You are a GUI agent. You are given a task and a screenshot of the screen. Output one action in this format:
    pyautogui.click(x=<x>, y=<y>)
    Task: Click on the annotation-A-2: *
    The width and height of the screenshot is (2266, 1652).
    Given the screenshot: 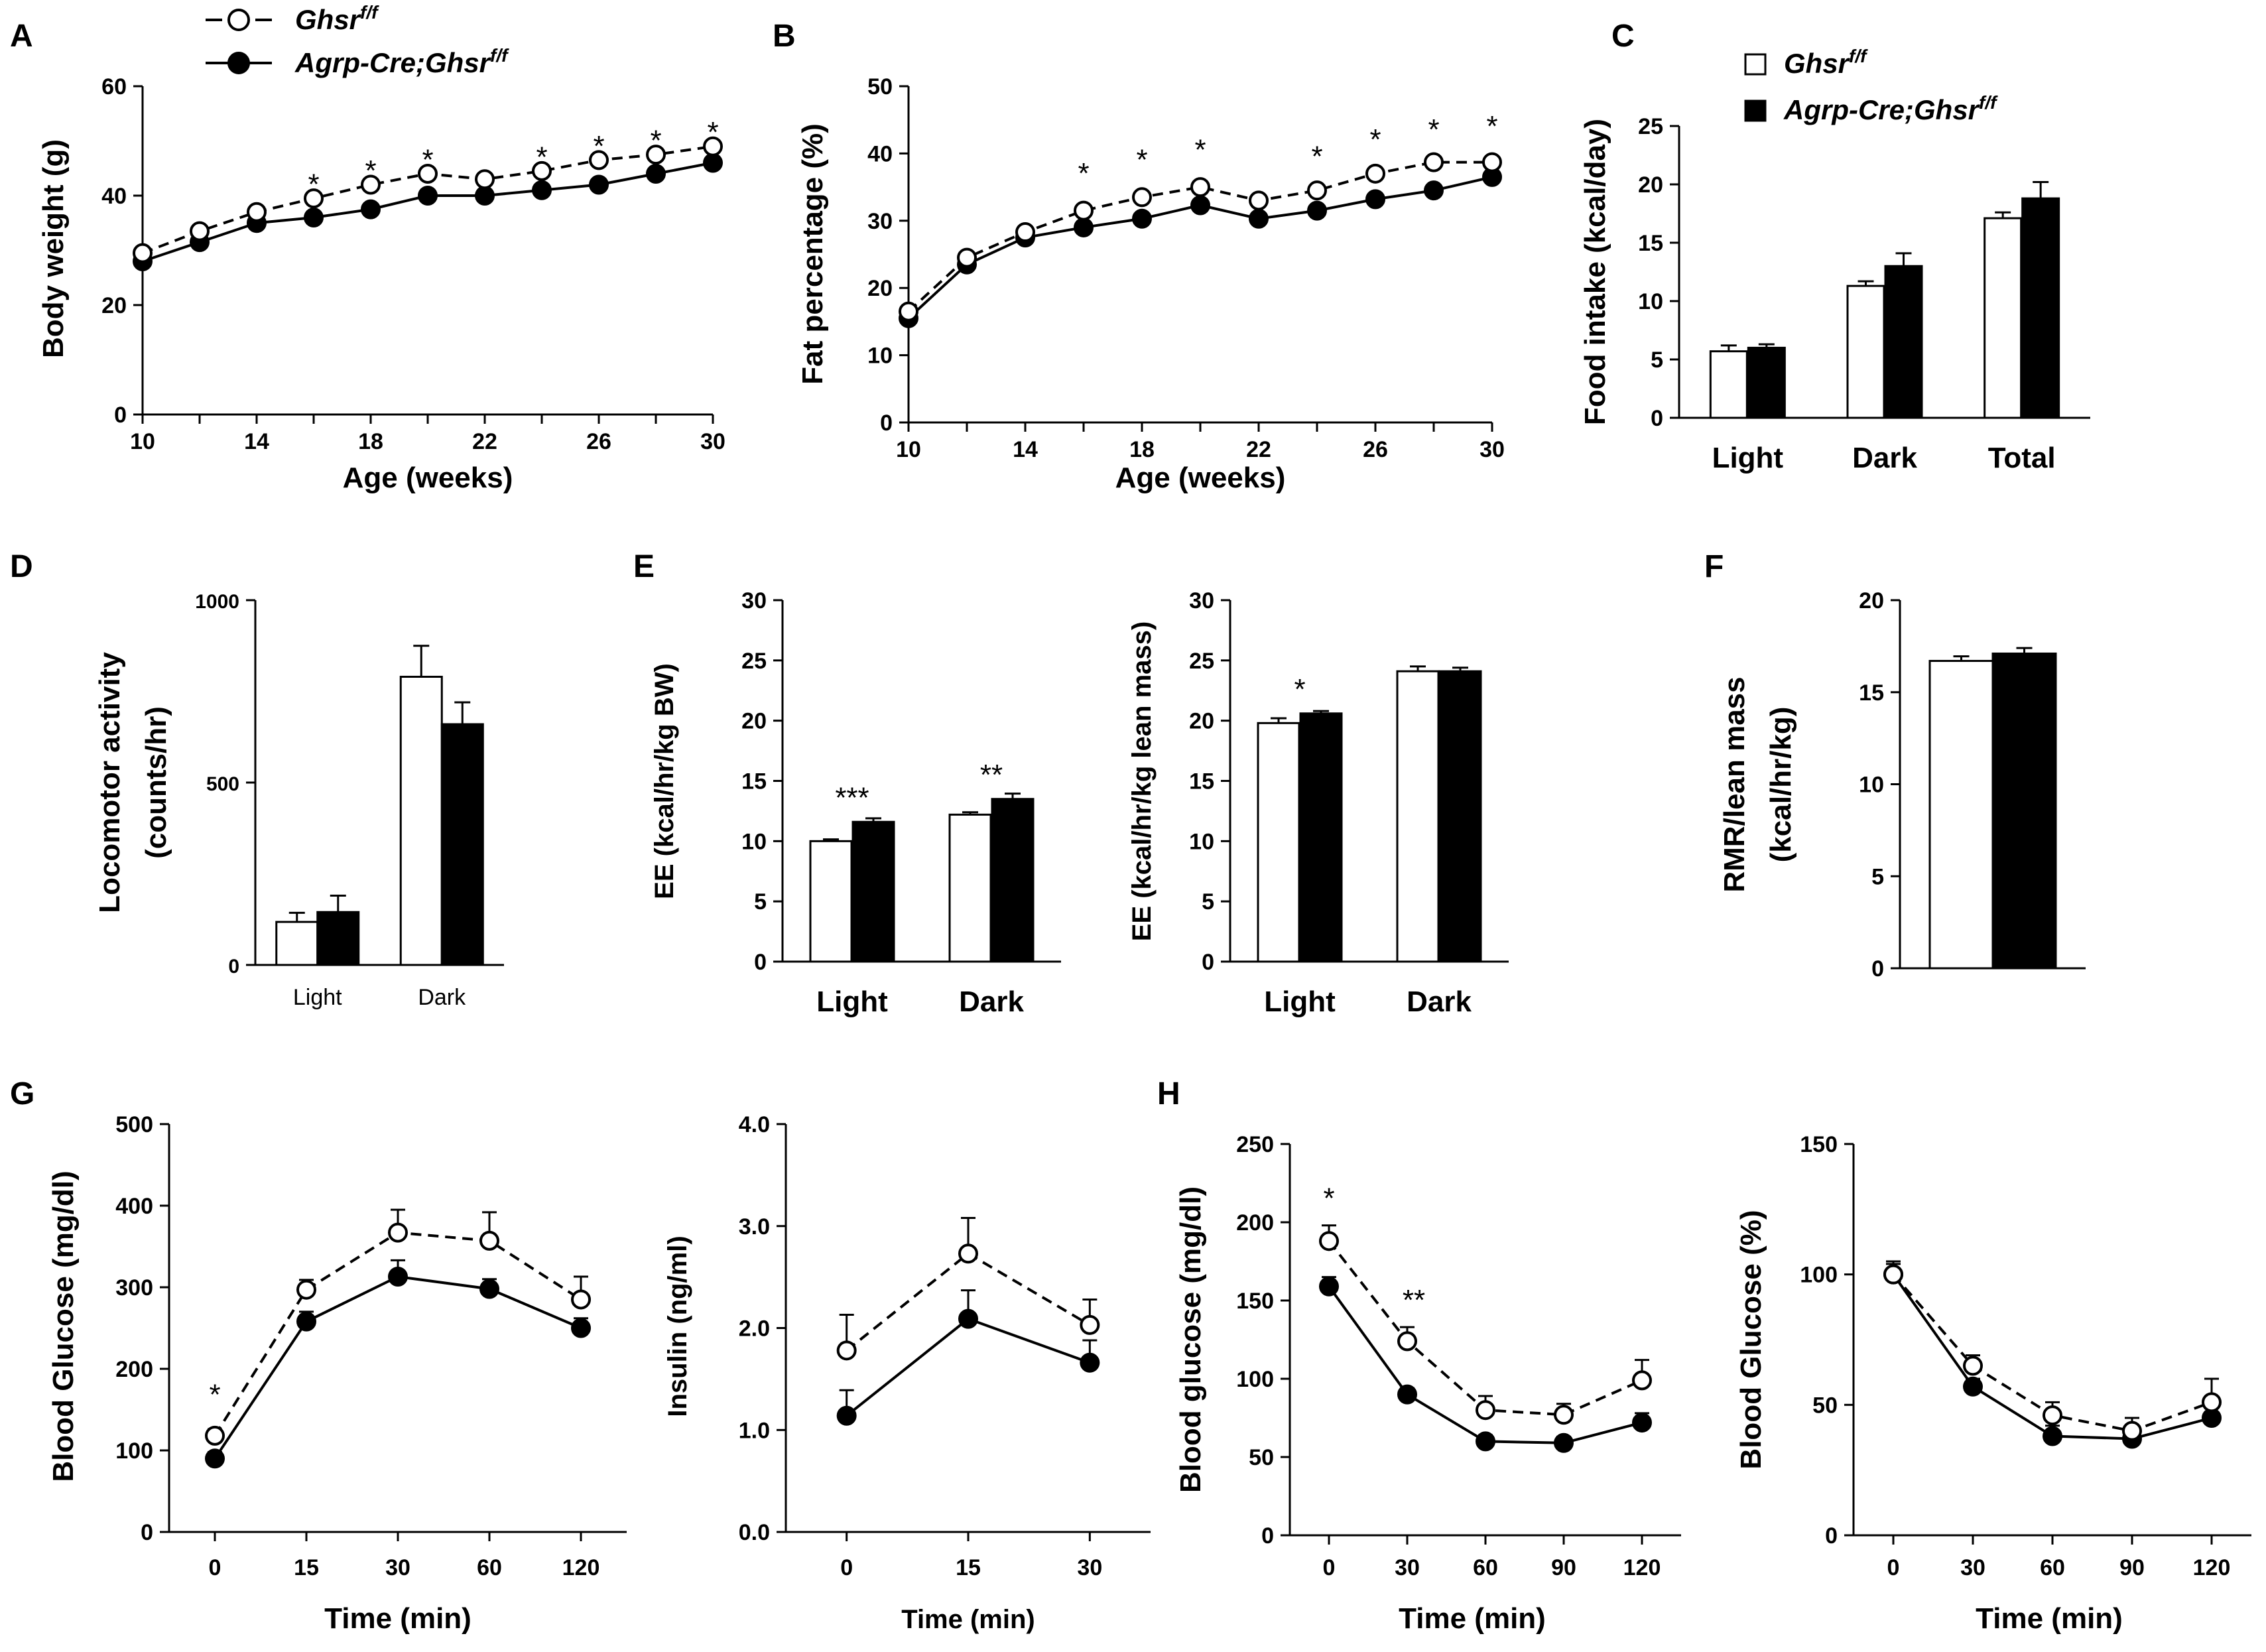 What is the action you would take?
    pyautogui.click(x=427, y=159)
    